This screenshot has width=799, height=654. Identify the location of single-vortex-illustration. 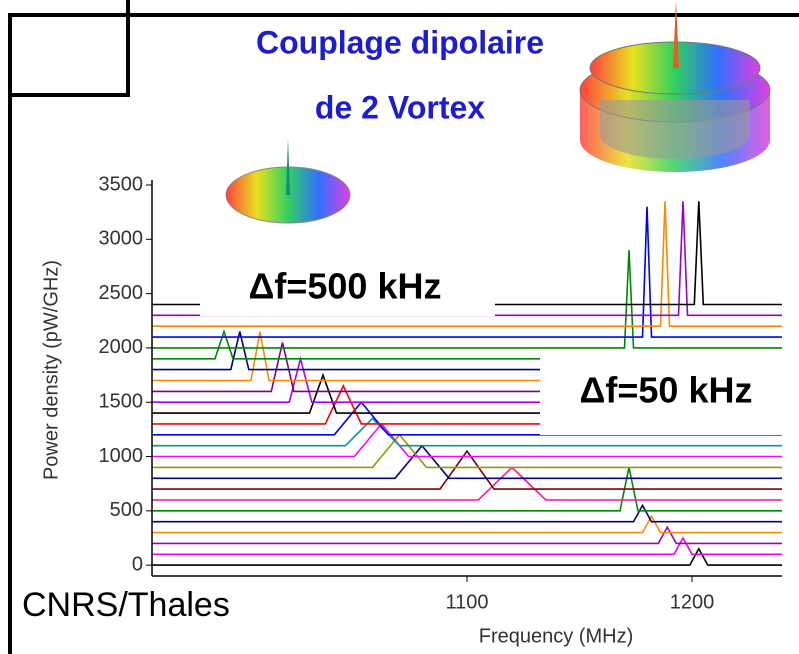
(288, 181).